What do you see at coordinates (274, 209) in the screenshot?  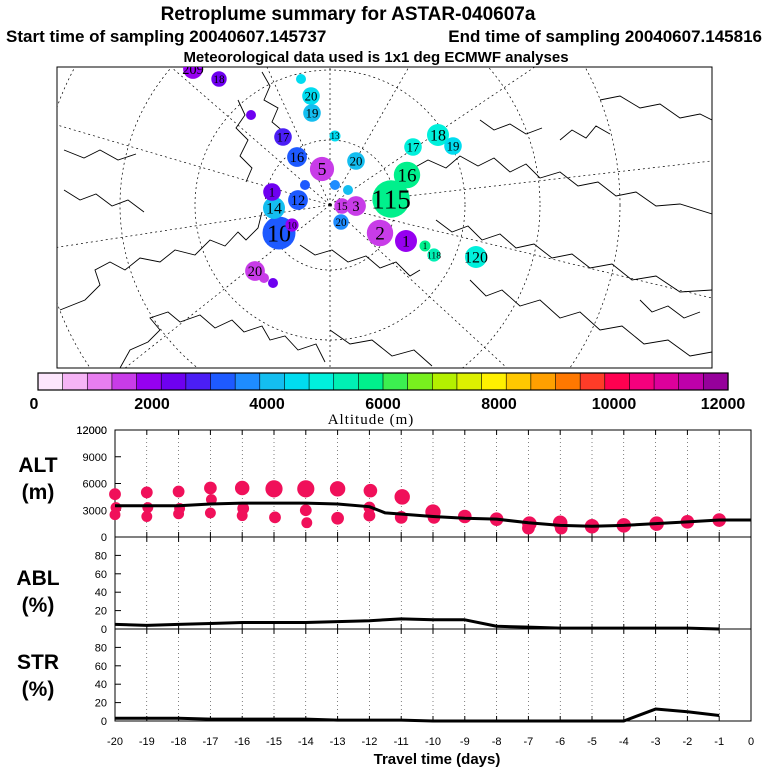 I see `map-marker-label: 14` at bounding box center [274, 209].